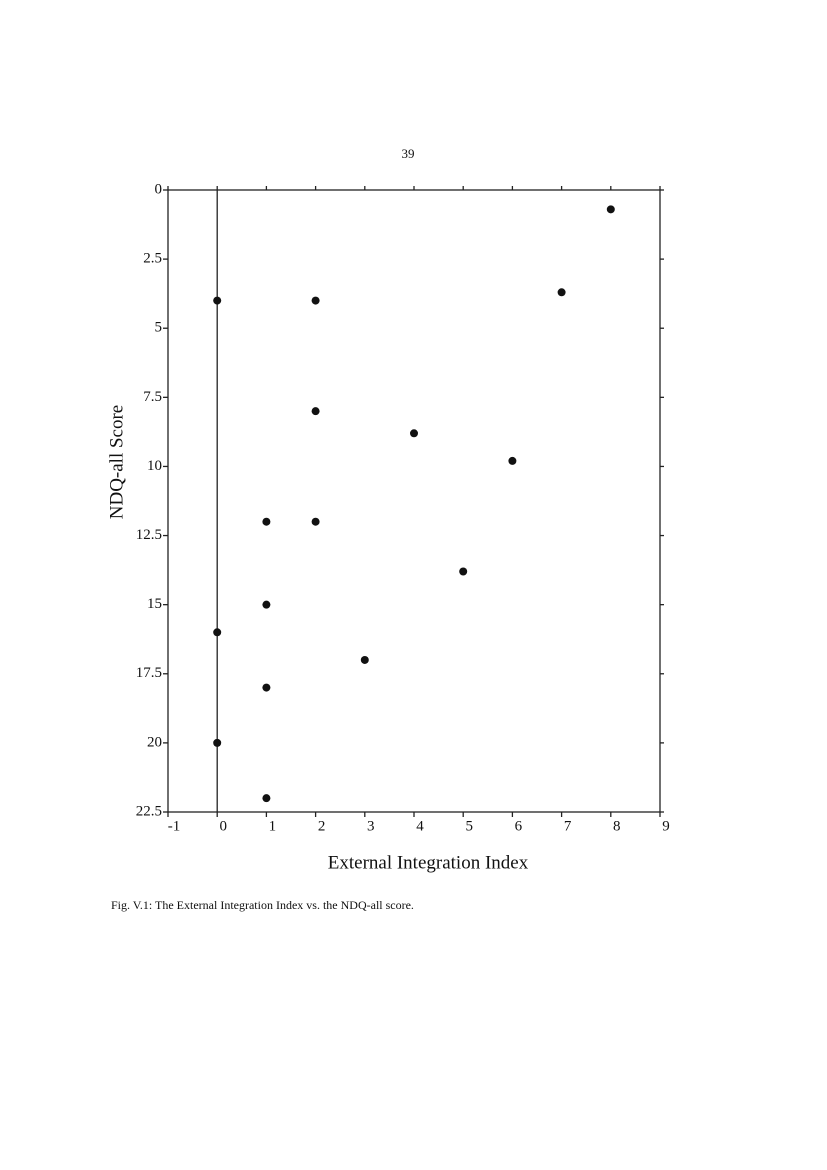 This screenshot has width=827, height=1170. I want to click on y-tick-label: 10, so click(154, 466).